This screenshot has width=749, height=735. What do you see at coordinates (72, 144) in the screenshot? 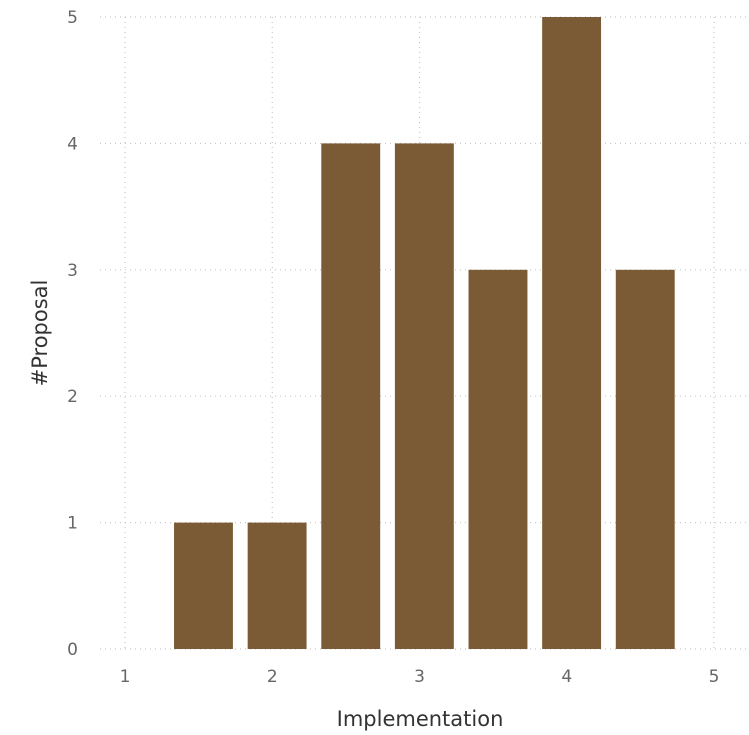
I see `y-tick-label: 4` at bounding box center [72, 144].